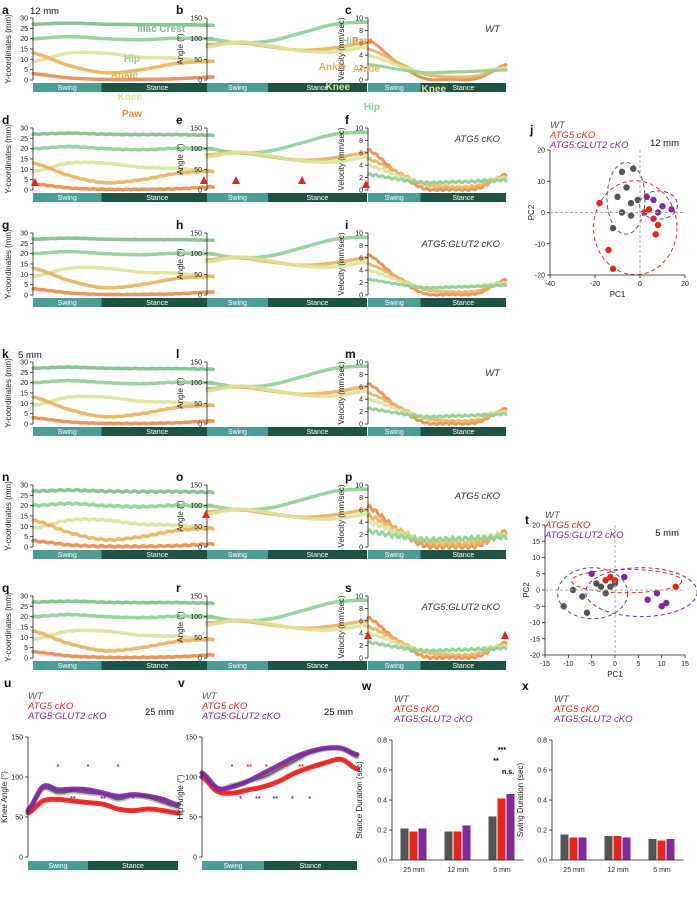 The image size is (697, 905). What do you see at coordinates (318, 767) in the screenshot?
I see `v-sig-10: *` at bounding box center [318, 767].